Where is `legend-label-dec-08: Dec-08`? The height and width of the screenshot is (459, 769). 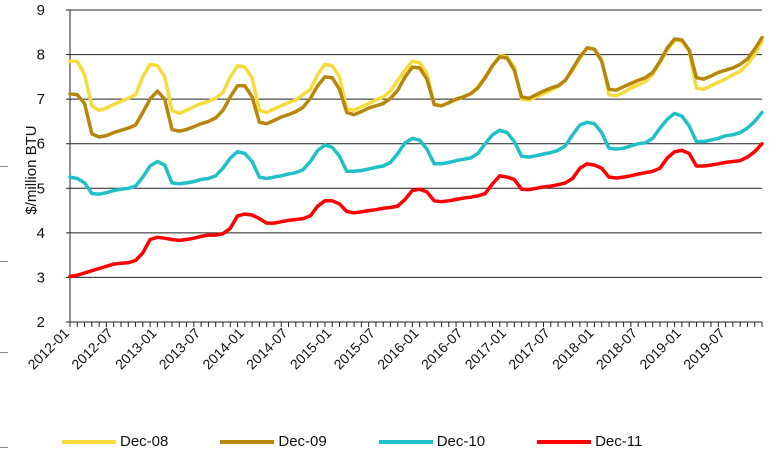
legend-label-dec-08: Dec-08 is located at coordinates (144, 441).